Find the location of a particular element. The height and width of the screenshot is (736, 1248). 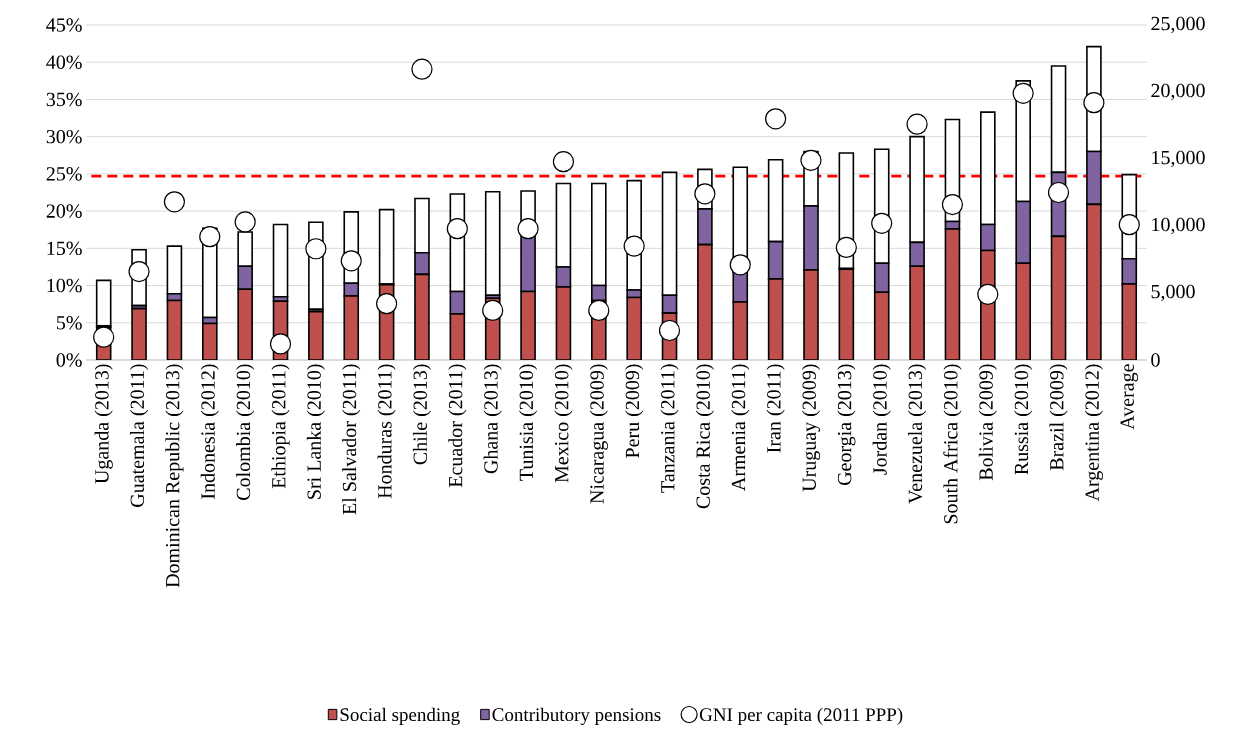

y2-tick-label: 10,000 is located at coordinates (1178, 226).